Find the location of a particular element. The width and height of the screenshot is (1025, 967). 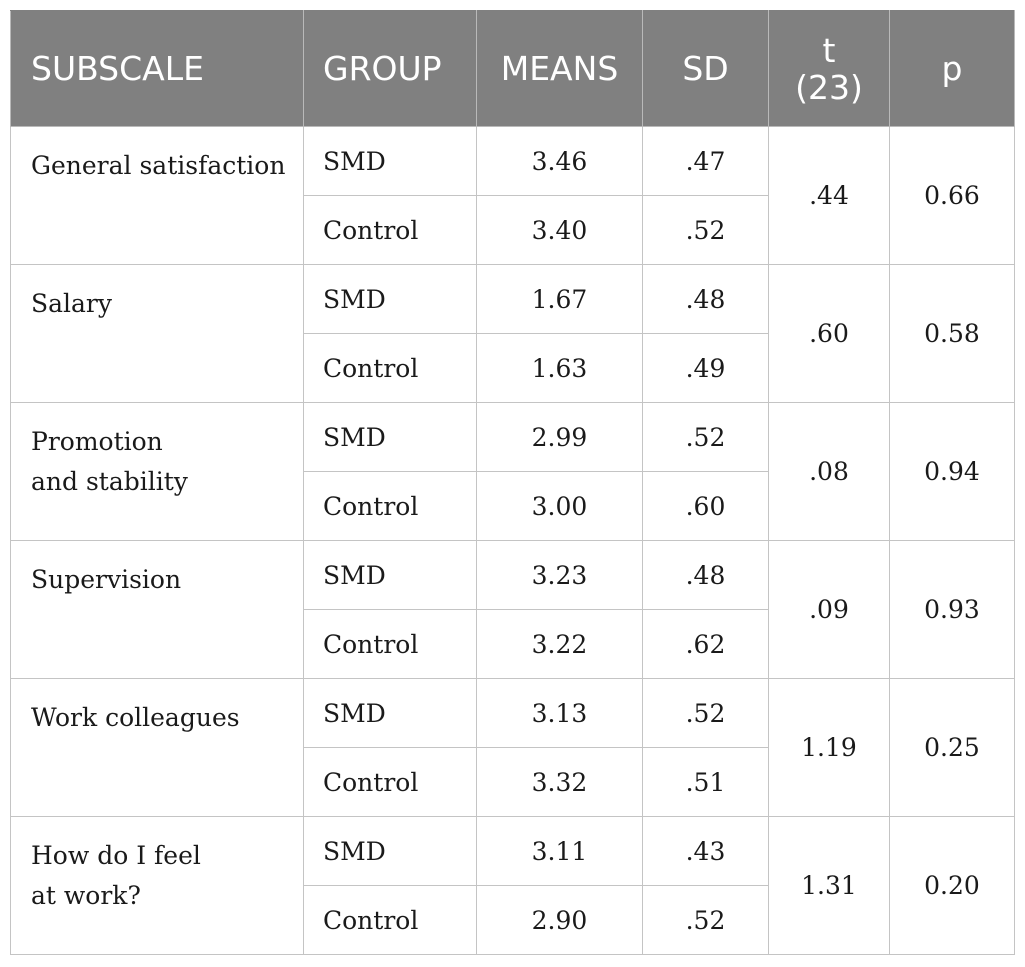

table-row: Supervision SMD 3.23.48.09 0.93 is located at coordinates (512, 609).